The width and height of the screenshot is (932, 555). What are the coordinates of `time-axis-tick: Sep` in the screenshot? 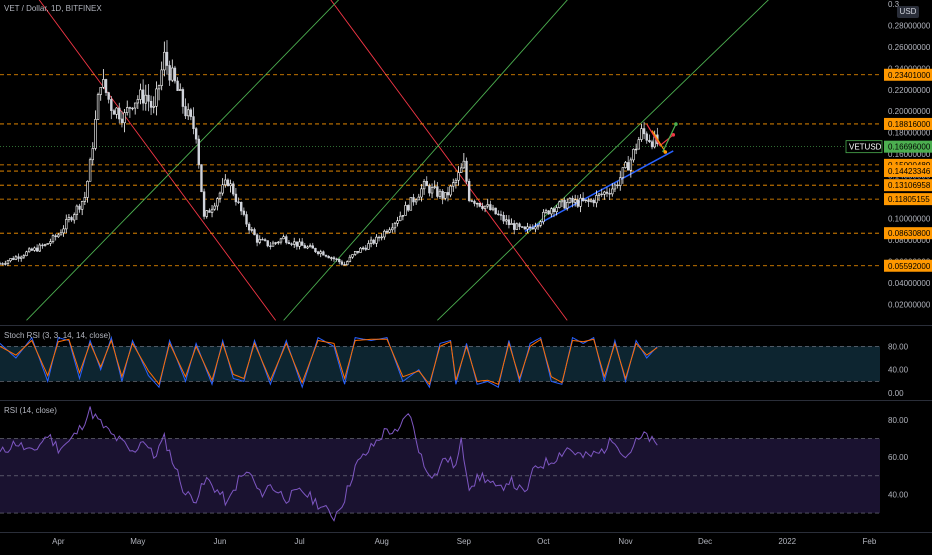 It's located at (464, 541).